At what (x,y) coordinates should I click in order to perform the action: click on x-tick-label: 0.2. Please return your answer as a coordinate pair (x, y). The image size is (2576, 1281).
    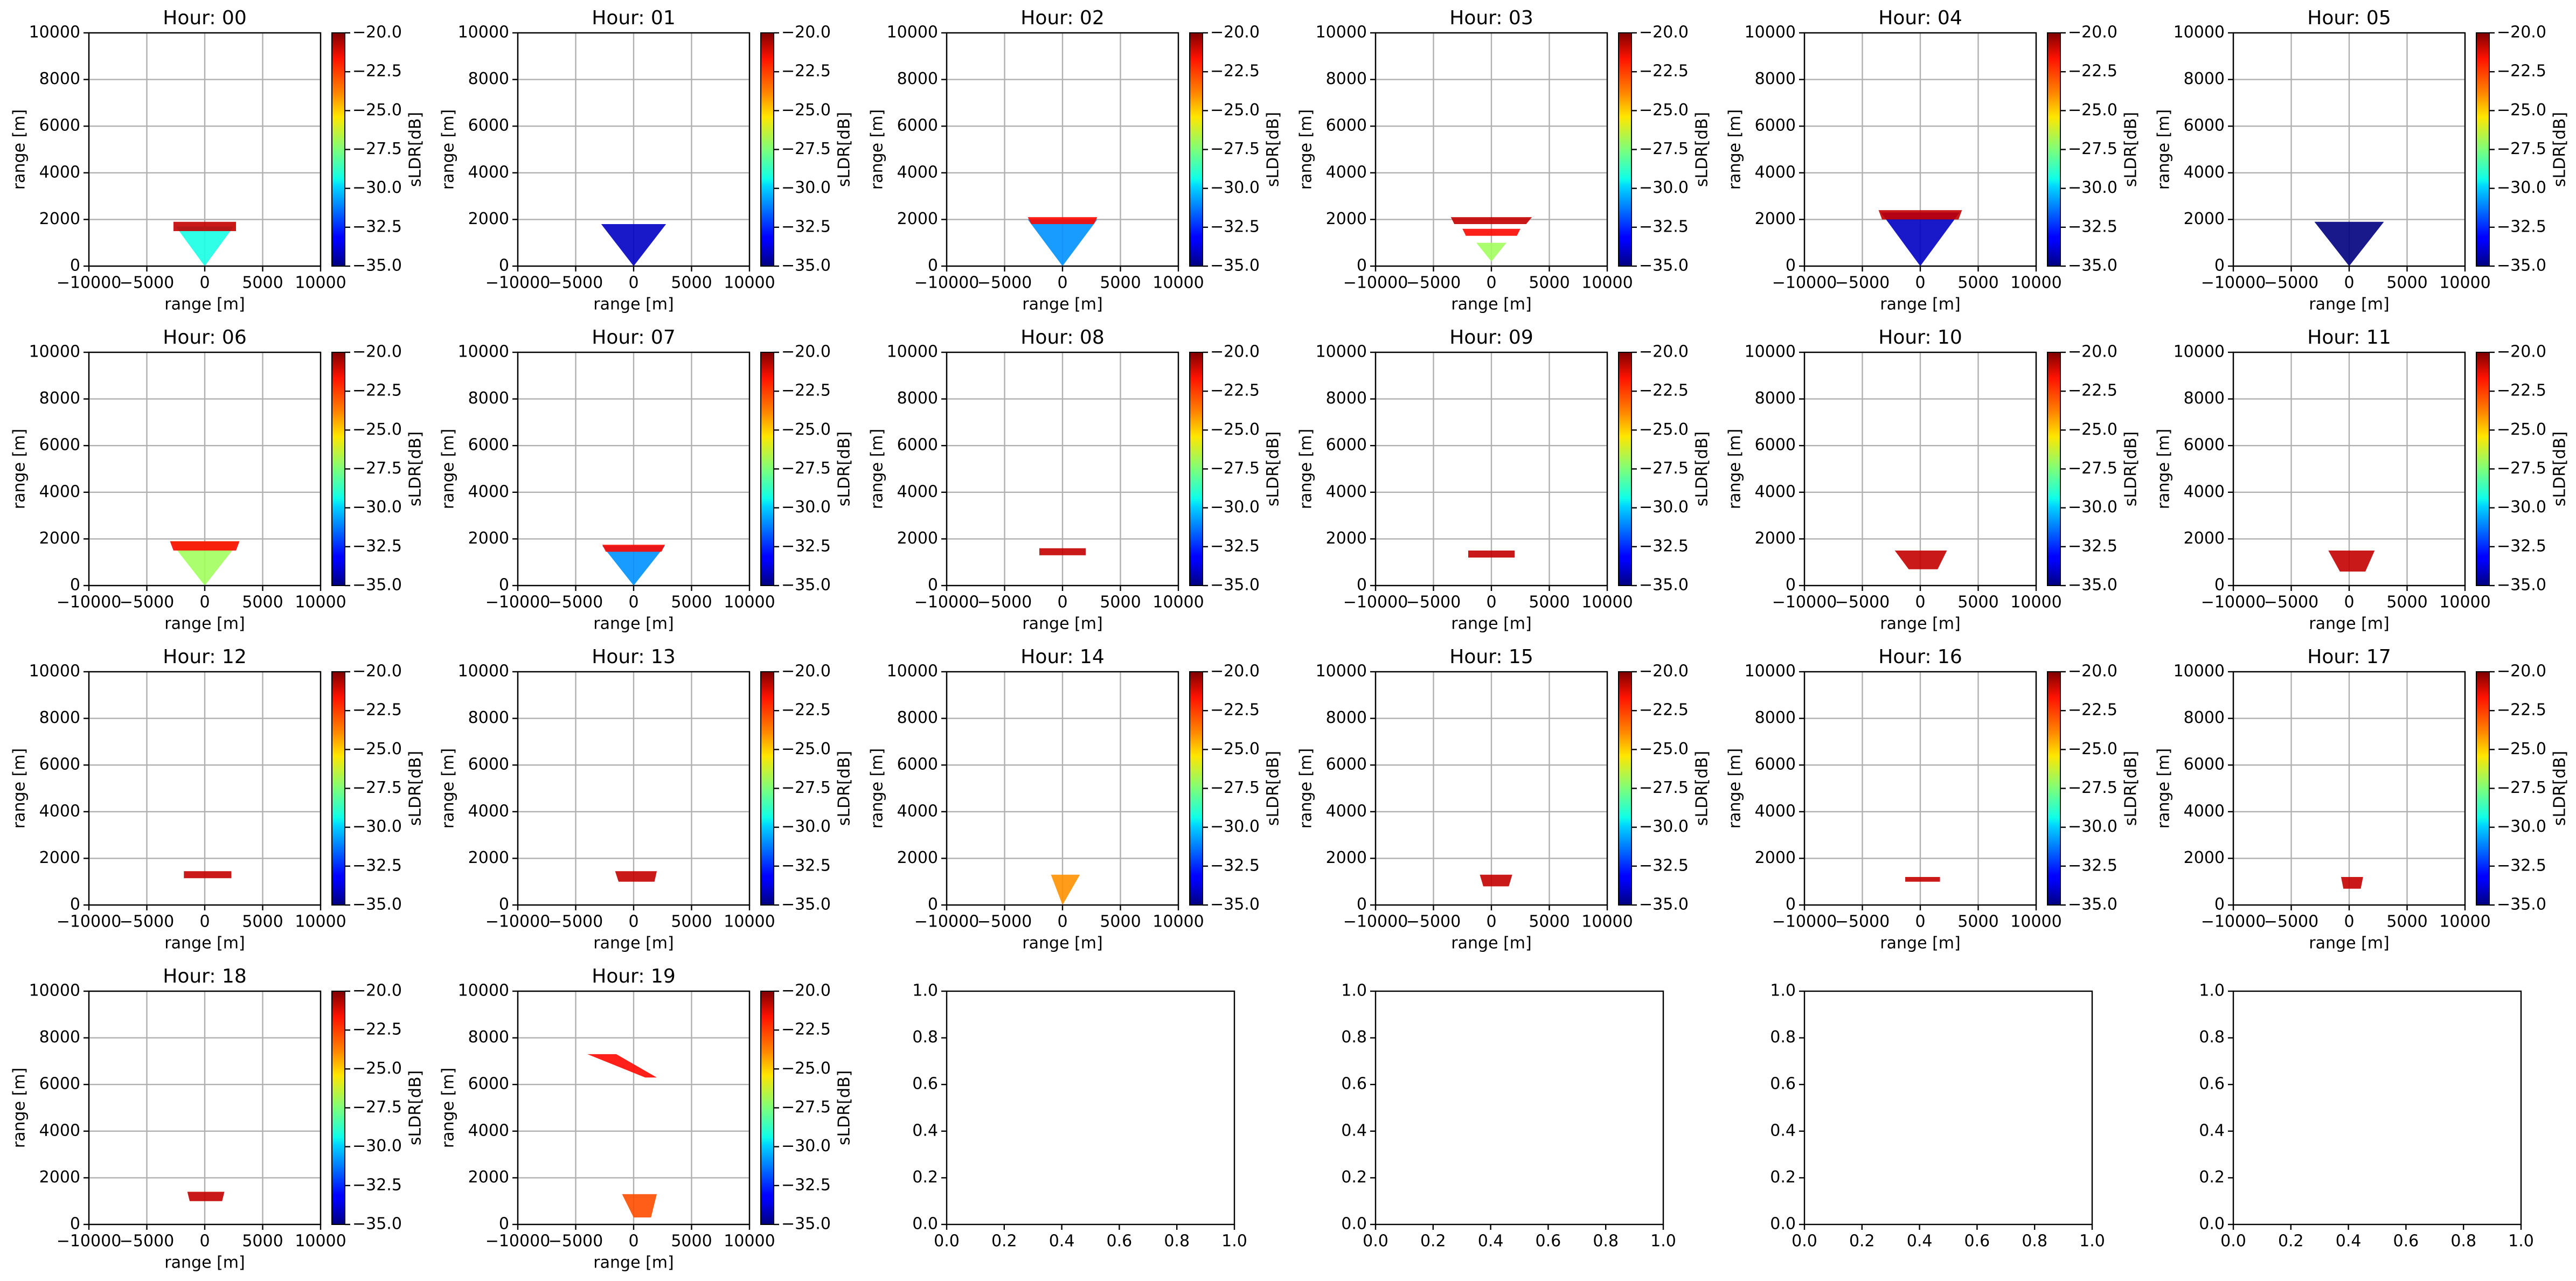
    Looking at the image, I should click on (1433, 1241).